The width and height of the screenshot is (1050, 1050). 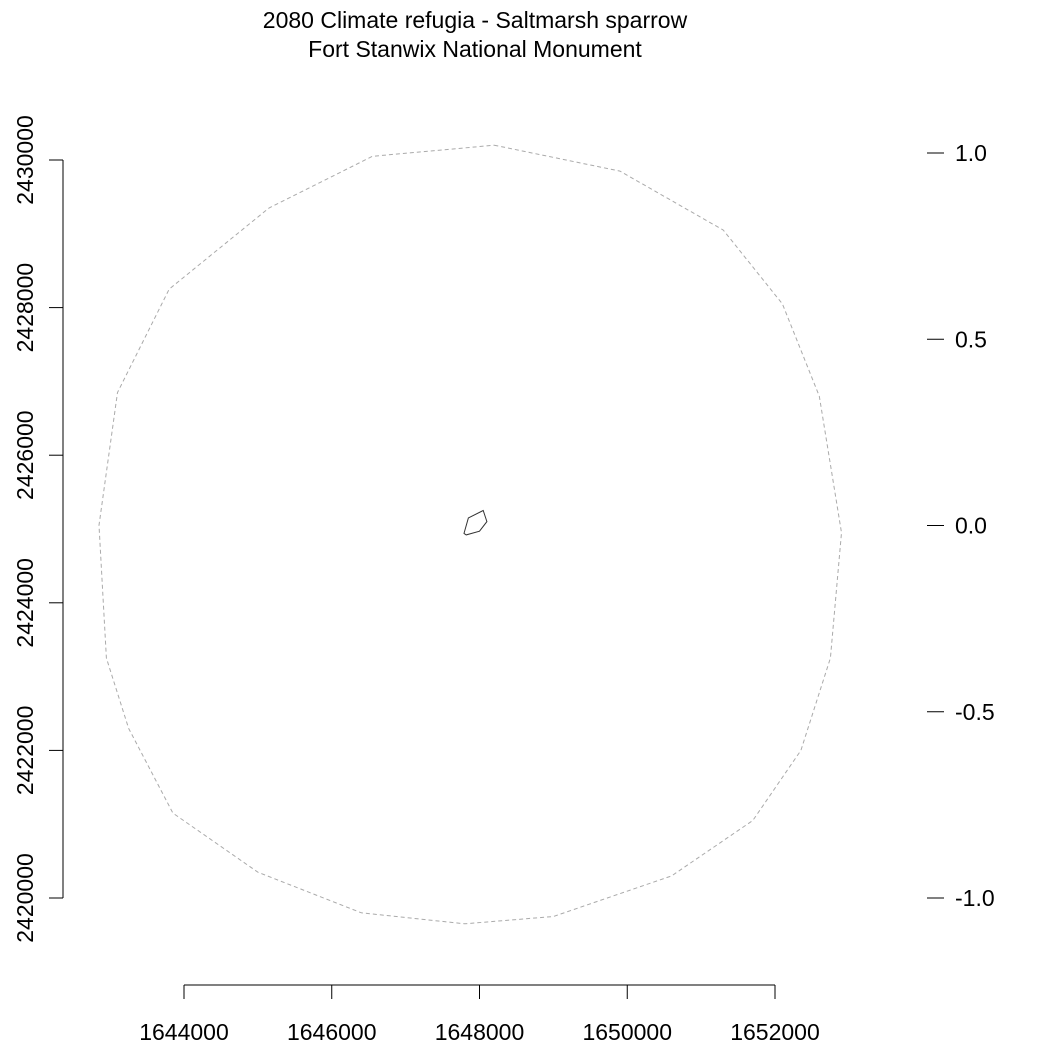 What do you see at coordinates (475, 20) in the screenshot?
I see `chart-title: 2080 Climate refugia - Saltmarsh sparrow` at bounding box center [475, 20].